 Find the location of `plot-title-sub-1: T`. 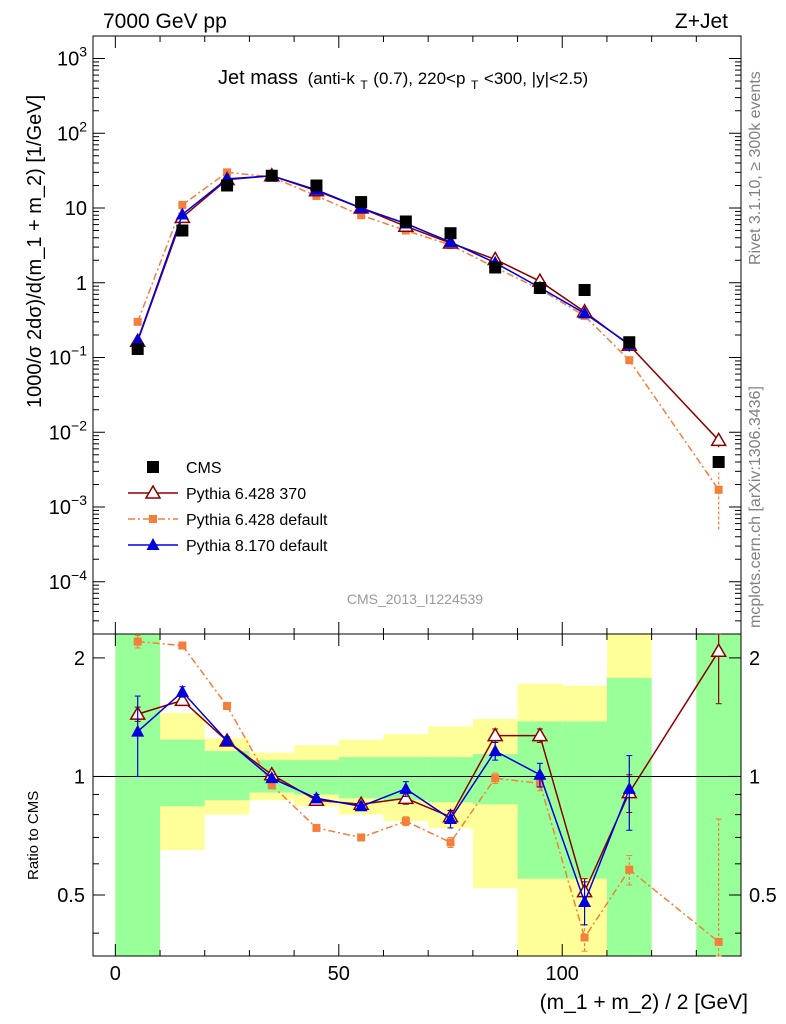

plot-title-sub-1: T is located at coordinates (364, 85).